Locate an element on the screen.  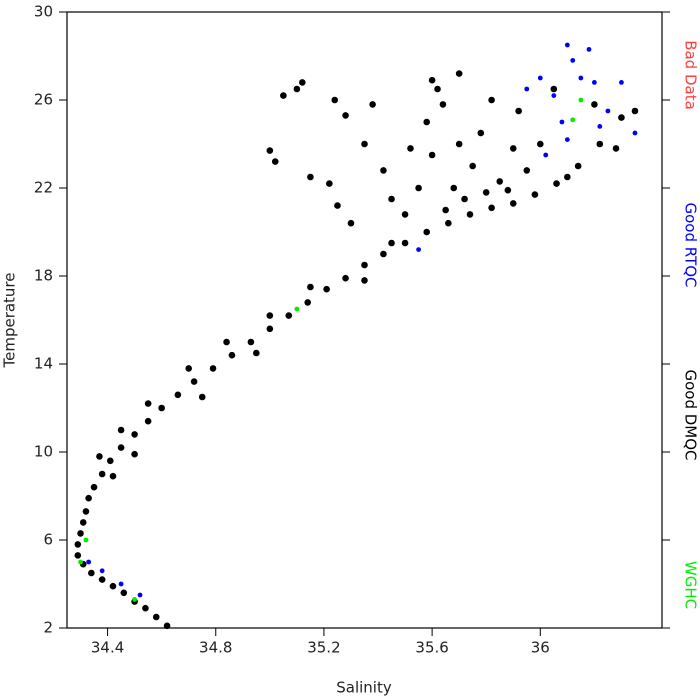
x-tick-label: 34.8 is located at coordinates (215, 648).